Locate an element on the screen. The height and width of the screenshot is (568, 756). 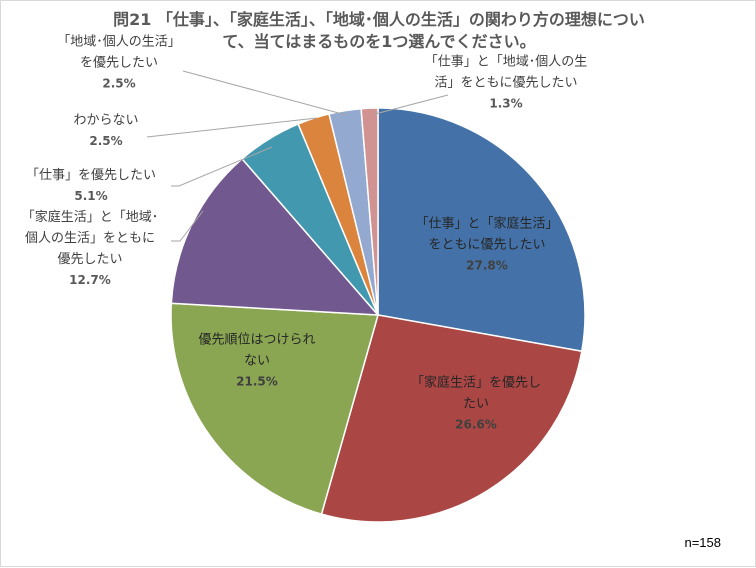
slice-label-1: 「仕事」と「家庭生活」をともに優先したい 27.8% is located at coordinates (486, 244).